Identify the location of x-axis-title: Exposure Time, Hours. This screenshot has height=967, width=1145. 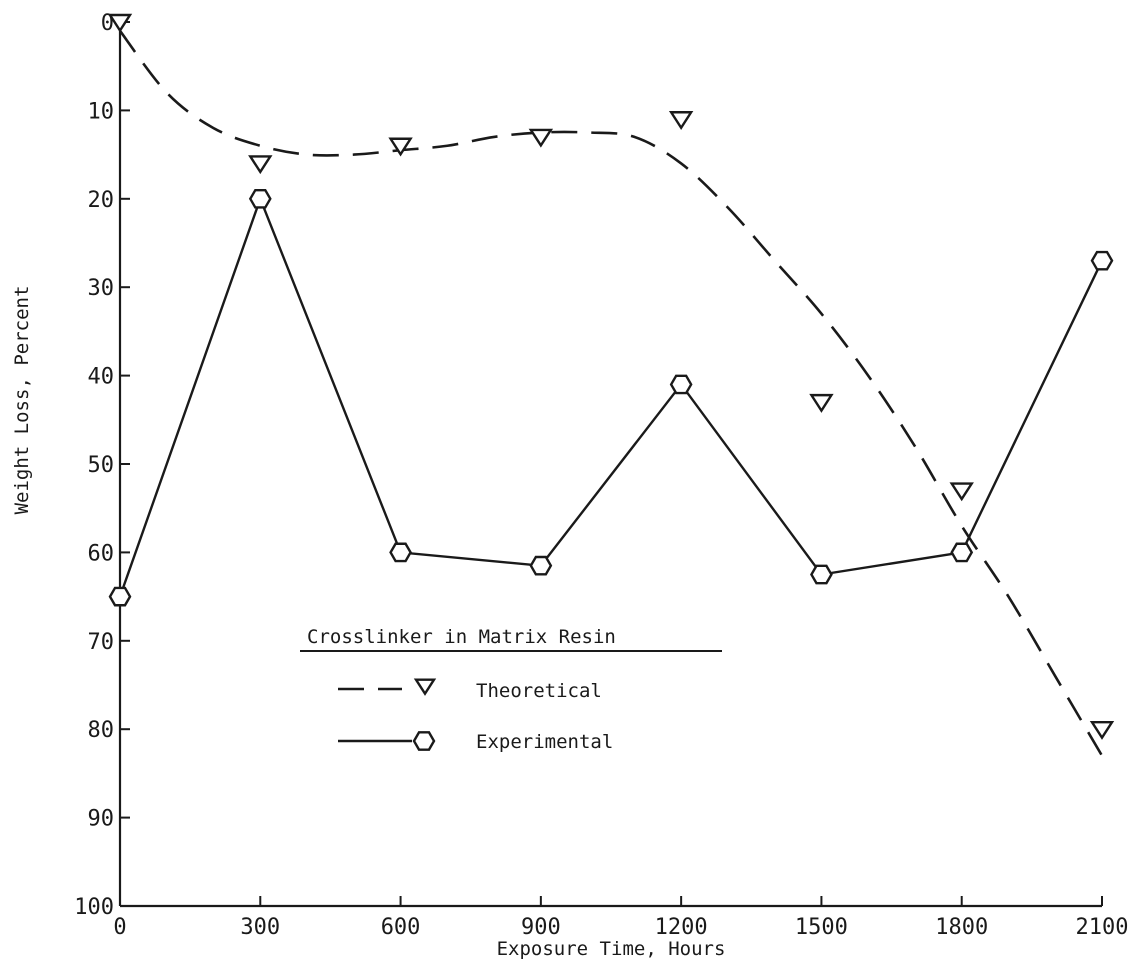
(611, 949).